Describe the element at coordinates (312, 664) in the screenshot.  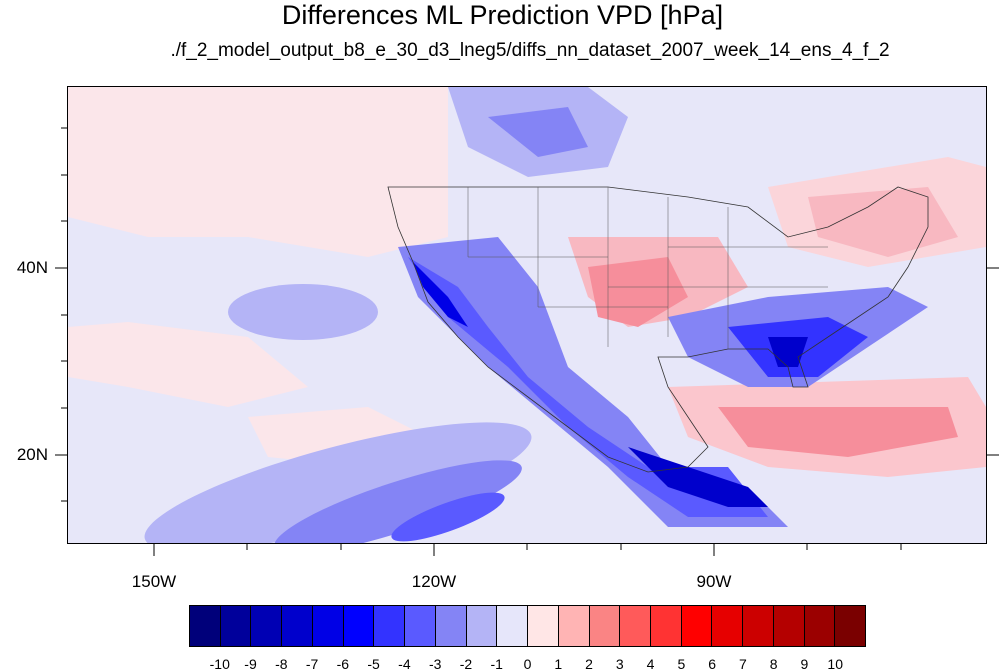
I see `colorbar-tick-label: -7` at that location.